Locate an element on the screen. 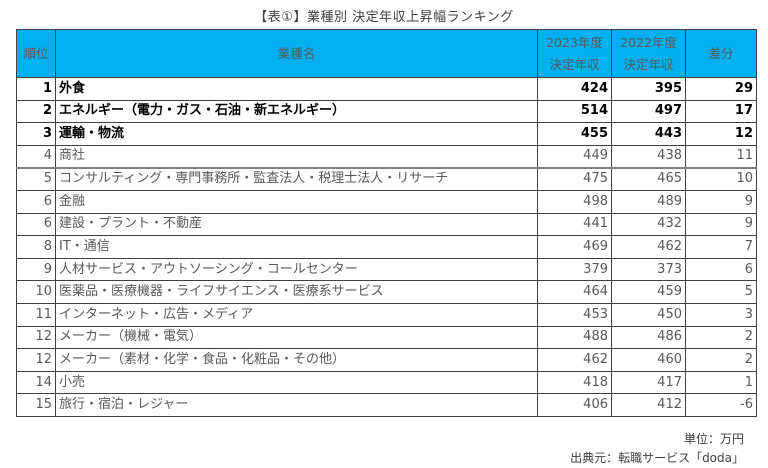  industry-cell: IT・通信 is located at coordinates (296, 247).